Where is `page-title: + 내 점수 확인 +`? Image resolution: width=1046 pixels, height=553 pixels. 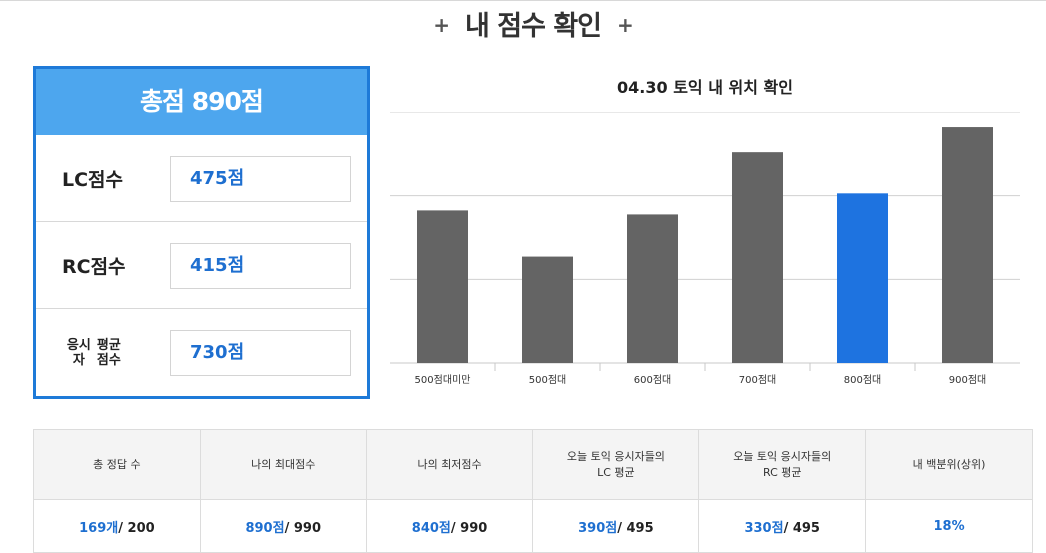
page-title: + 내 점수 확인 + is located at coordinates (523, 23).